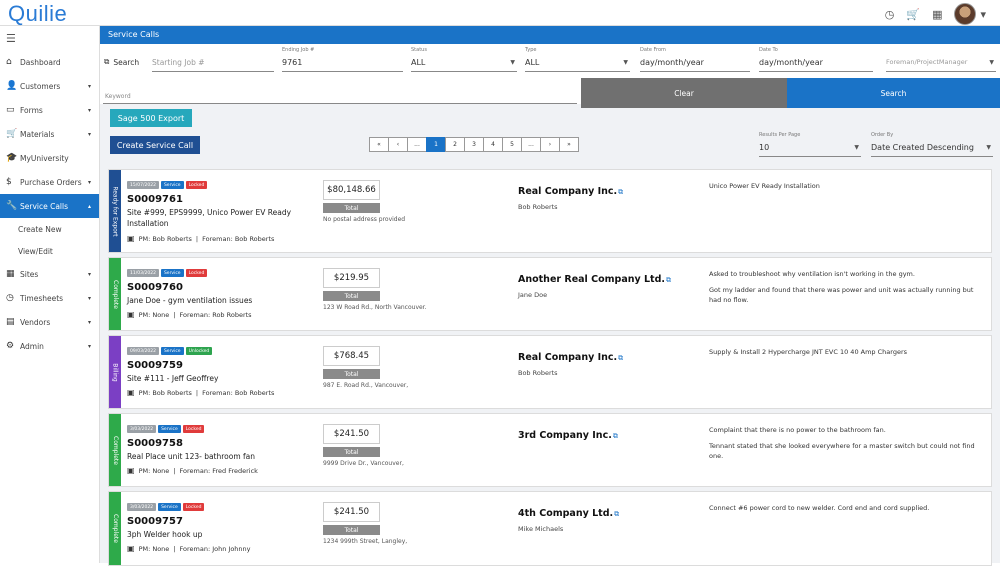 This screenshot has height=566, width=1000. I want to click on stage-stripe: Complete, so click(115, 528).